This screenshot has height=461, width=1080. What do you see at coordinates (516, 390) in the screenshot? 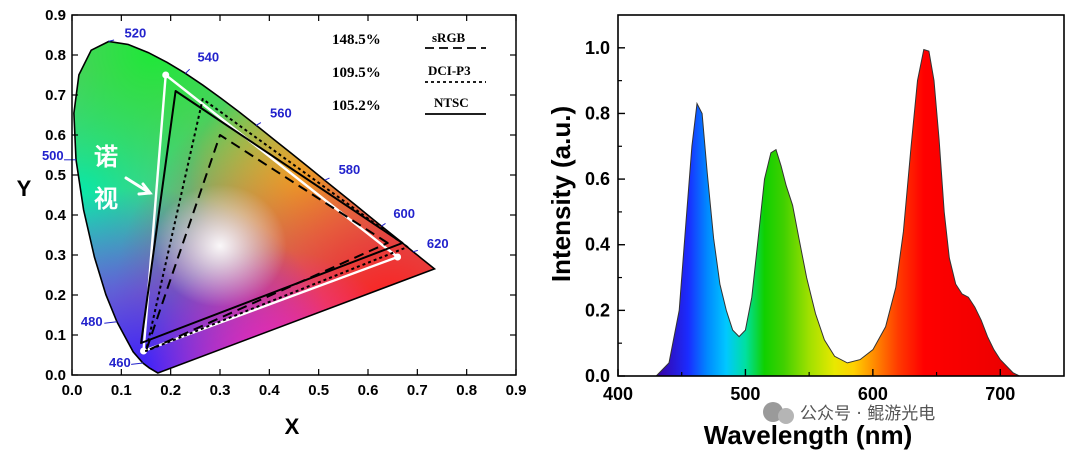
I see `x-tick-label: 0.9` at bounding box center [516, 390].